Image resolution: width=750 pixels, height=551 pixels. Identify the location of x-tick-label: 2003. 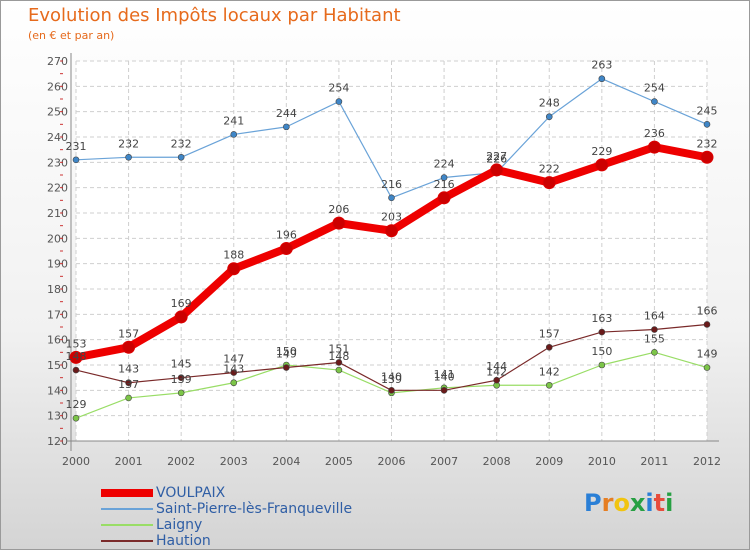
(234, 461).